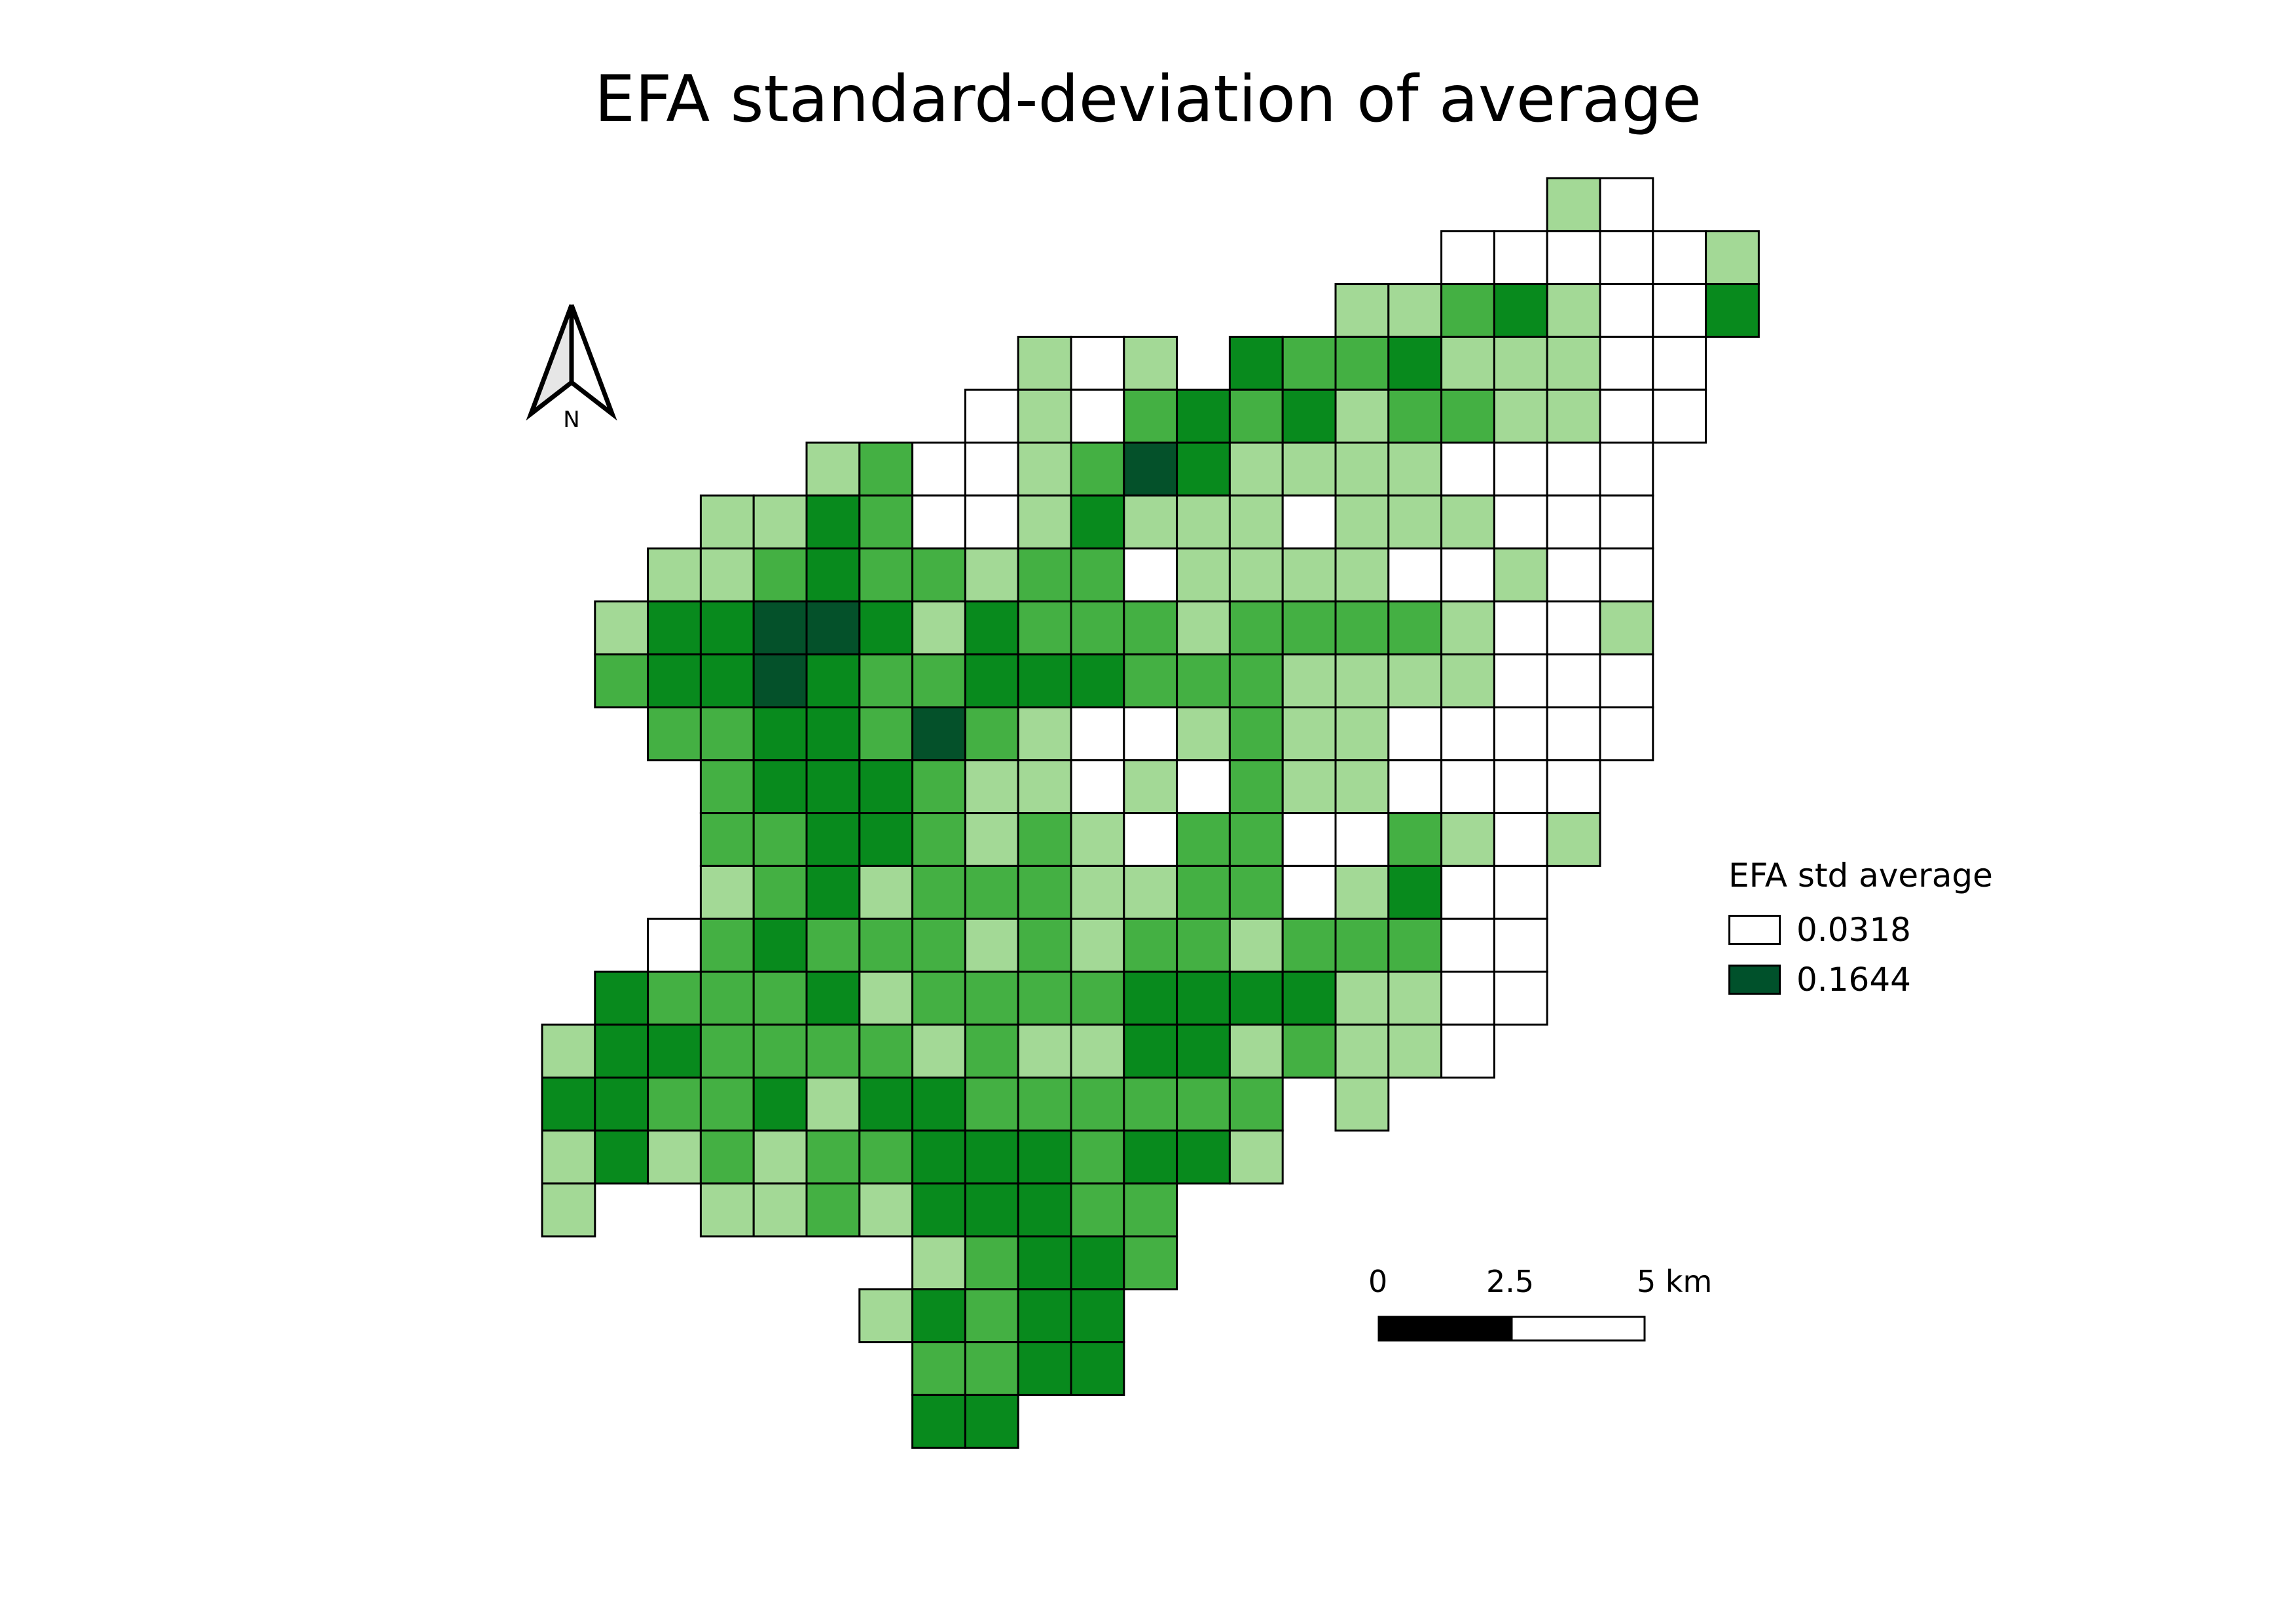 This screenshot has height=1624, width=2296. Describe the element at coordinates (1510, 1281) in the screenshot. I see `scale-tick-2-5: 2.5` at that location.